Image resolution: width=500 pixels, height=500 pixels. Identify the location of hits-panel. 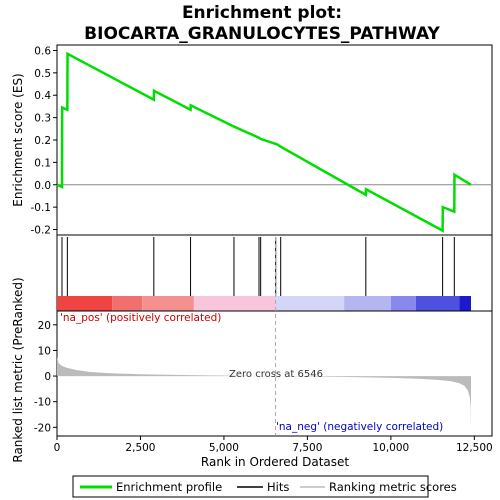
(274, 273).